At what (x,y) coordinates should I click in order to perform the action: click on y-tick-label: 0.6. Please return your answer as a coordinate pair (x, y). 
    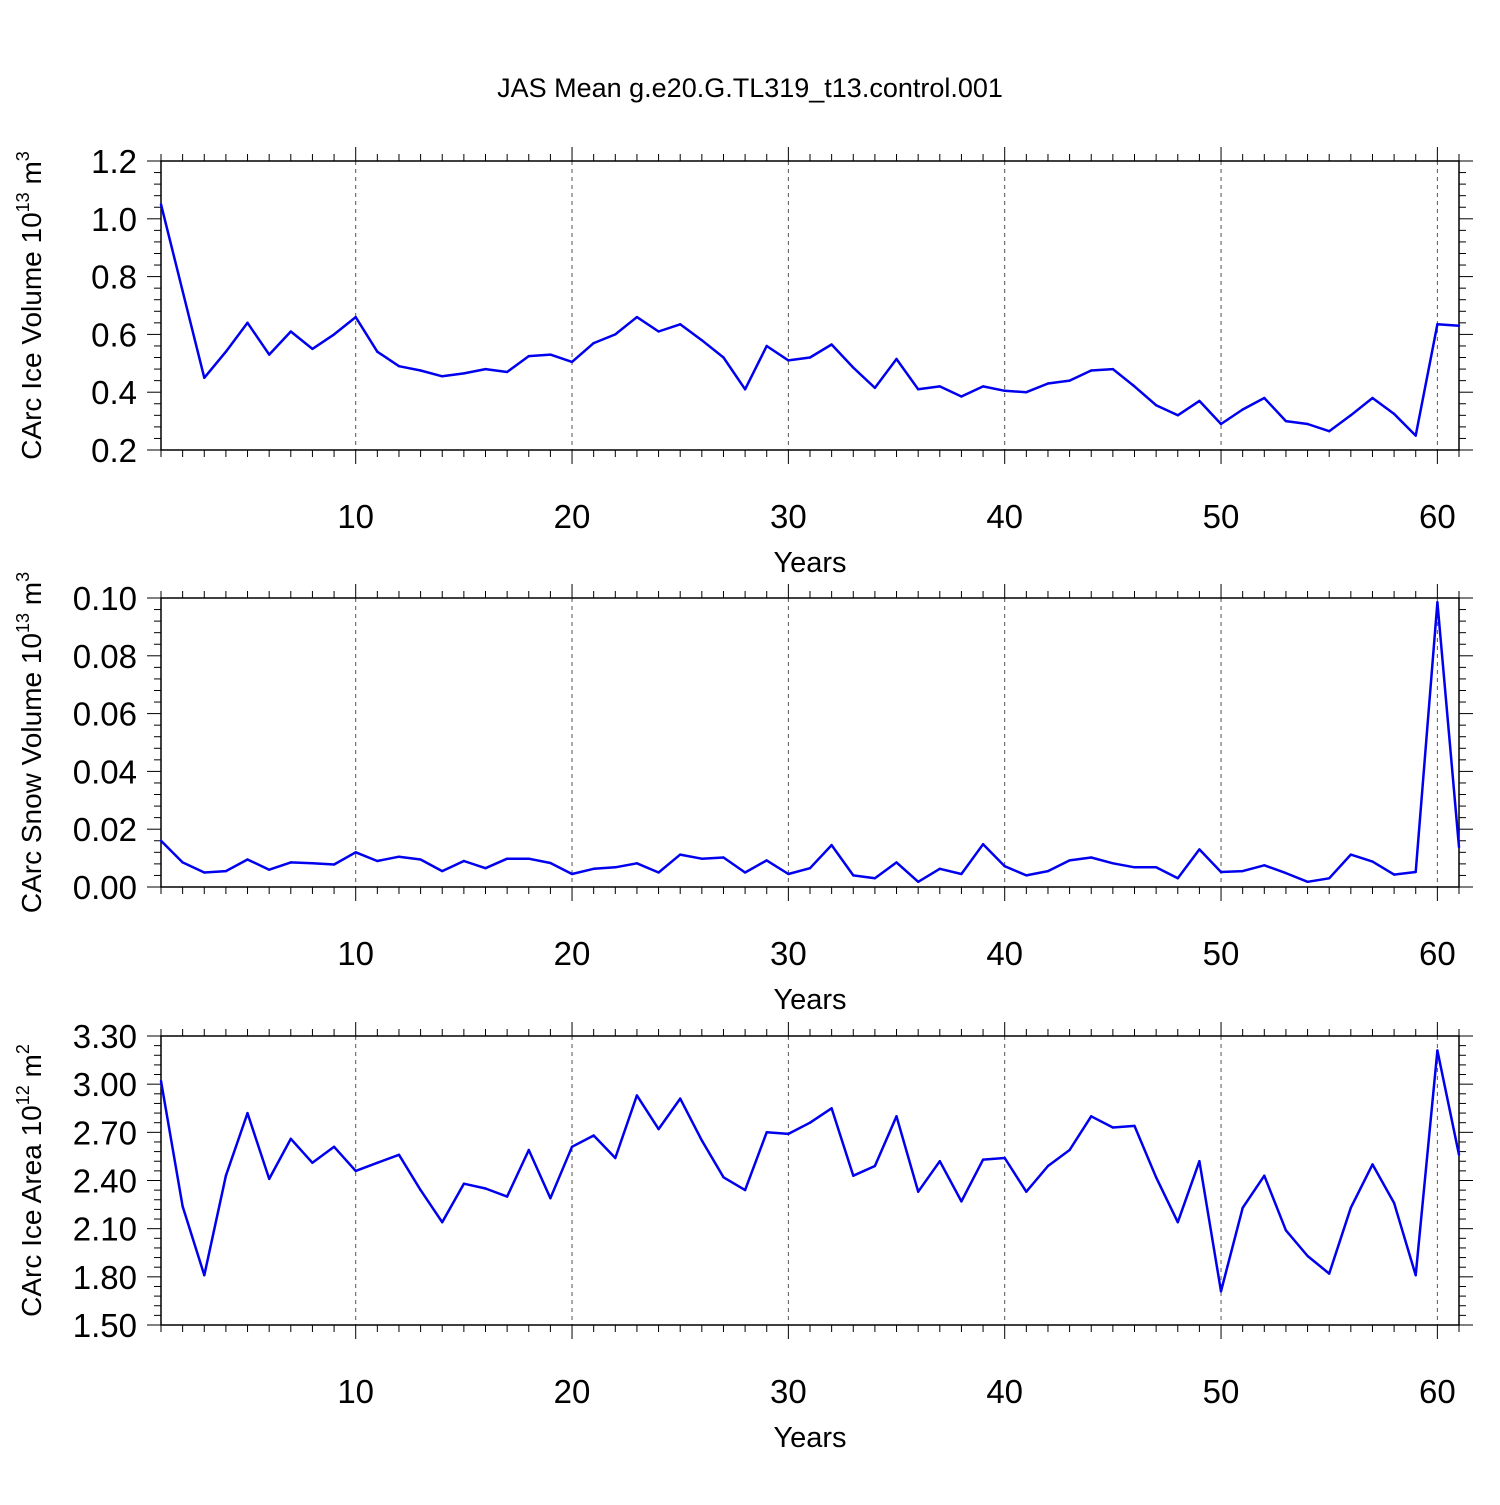
    Looking at the image, I should click on (114, 334).